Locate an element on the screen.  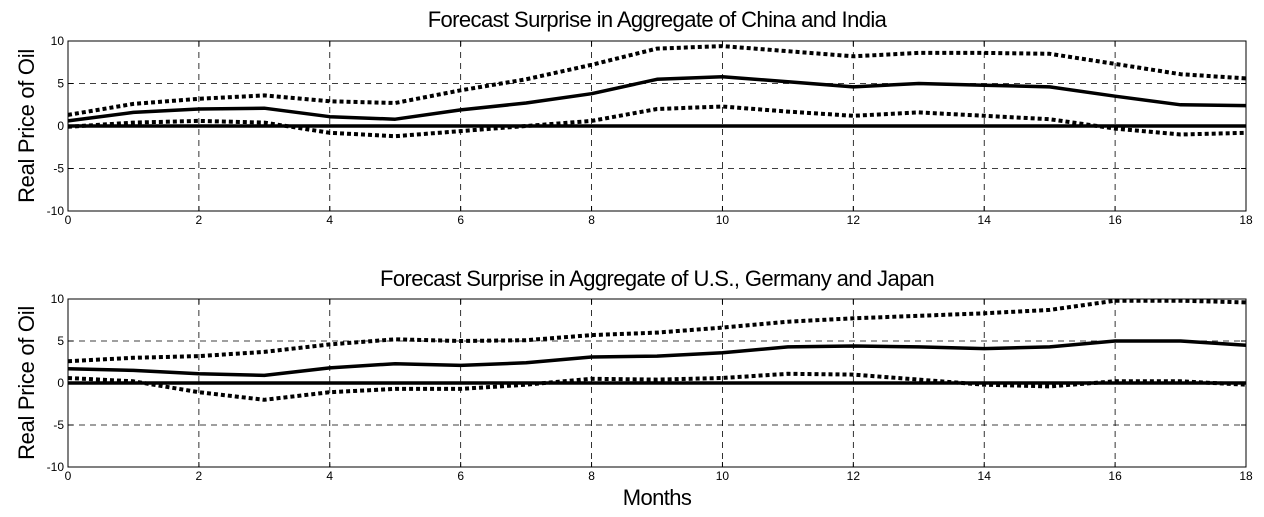
x-axis-label: Months is located at coordinates (657, 497).